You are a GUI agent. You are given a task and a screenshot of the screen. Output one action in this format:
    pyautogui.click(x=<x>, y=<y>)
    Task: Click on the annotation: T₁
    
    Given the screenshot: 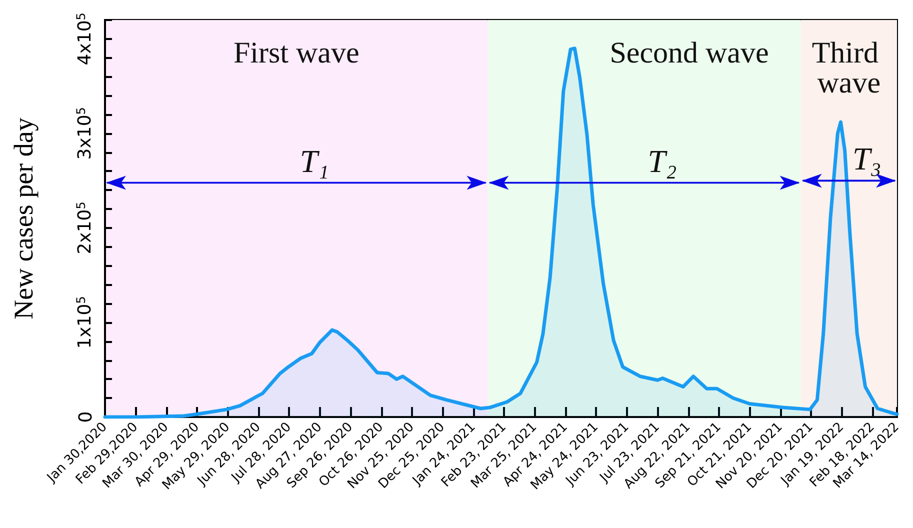 What is the action you would take?
    pyautogui.click(x=314, y=160)
    